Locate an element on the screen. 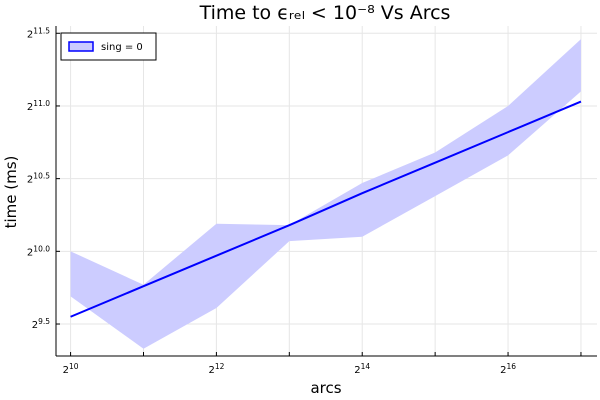  legend-label: sing = 0 is located at coordinates (122, 47).